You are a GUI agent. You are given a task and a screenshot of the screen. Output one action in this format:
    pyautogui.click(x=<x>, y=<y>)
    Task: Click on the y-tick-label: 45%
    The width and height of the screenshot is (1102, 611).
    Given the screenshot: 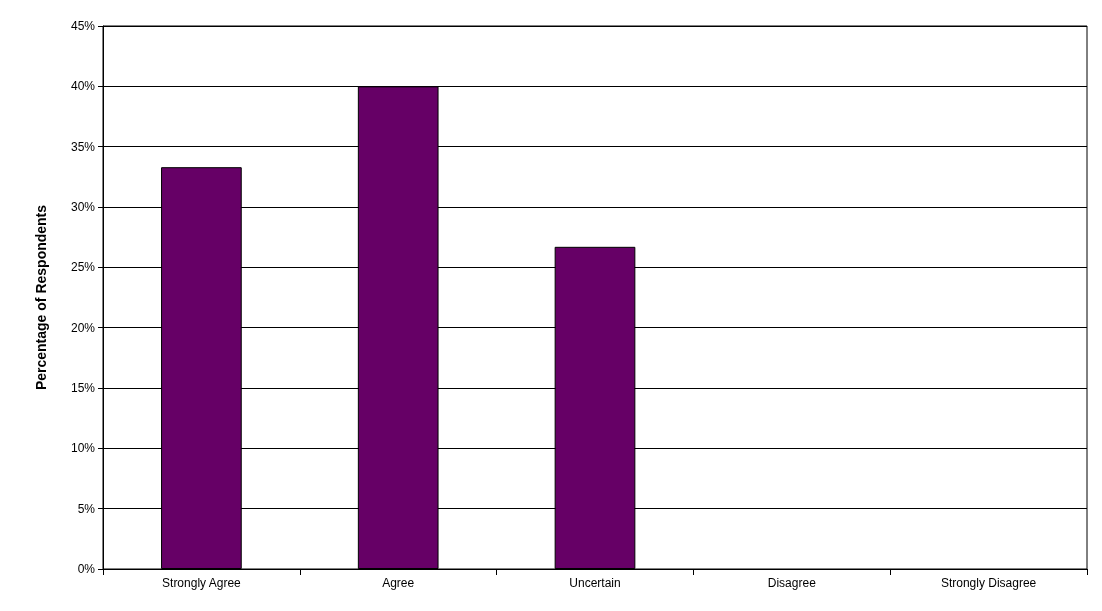 What is the action you would take?
    pyautogui.click(x=83, y=26)
    